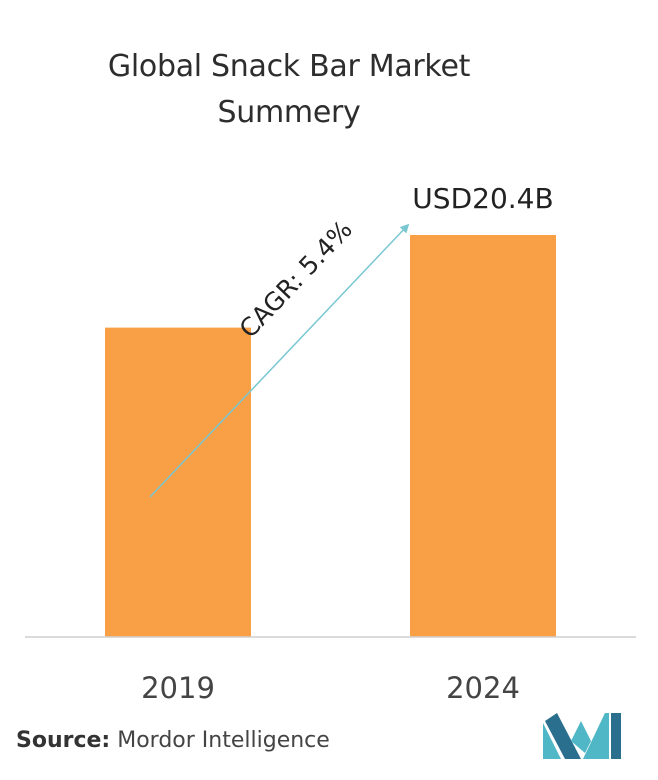 The image size is (658, 780). I want to click on x-tick-label-2024: 2024, so click(483, 685).